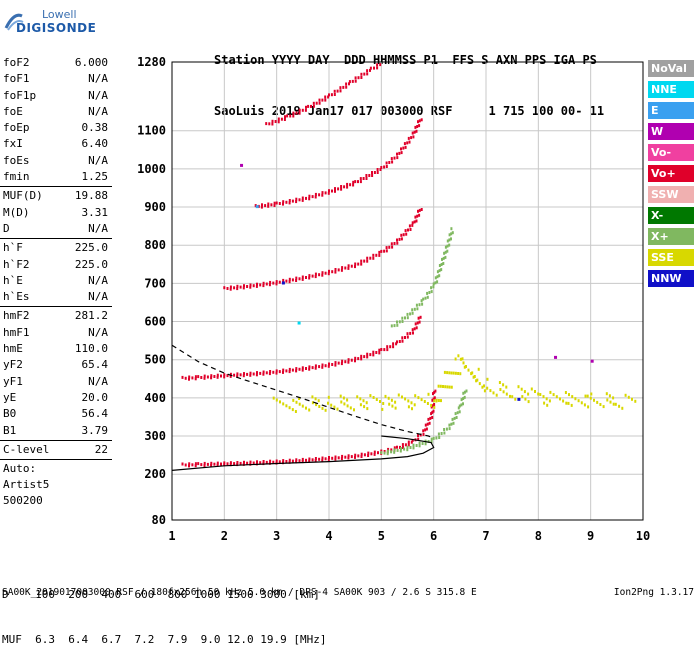 Image resolution: width=700 pixels, height=662 pixels. Describe the element at coordinates (95, 212) in the screenshot. I see `param-value: 3.31` at that location.